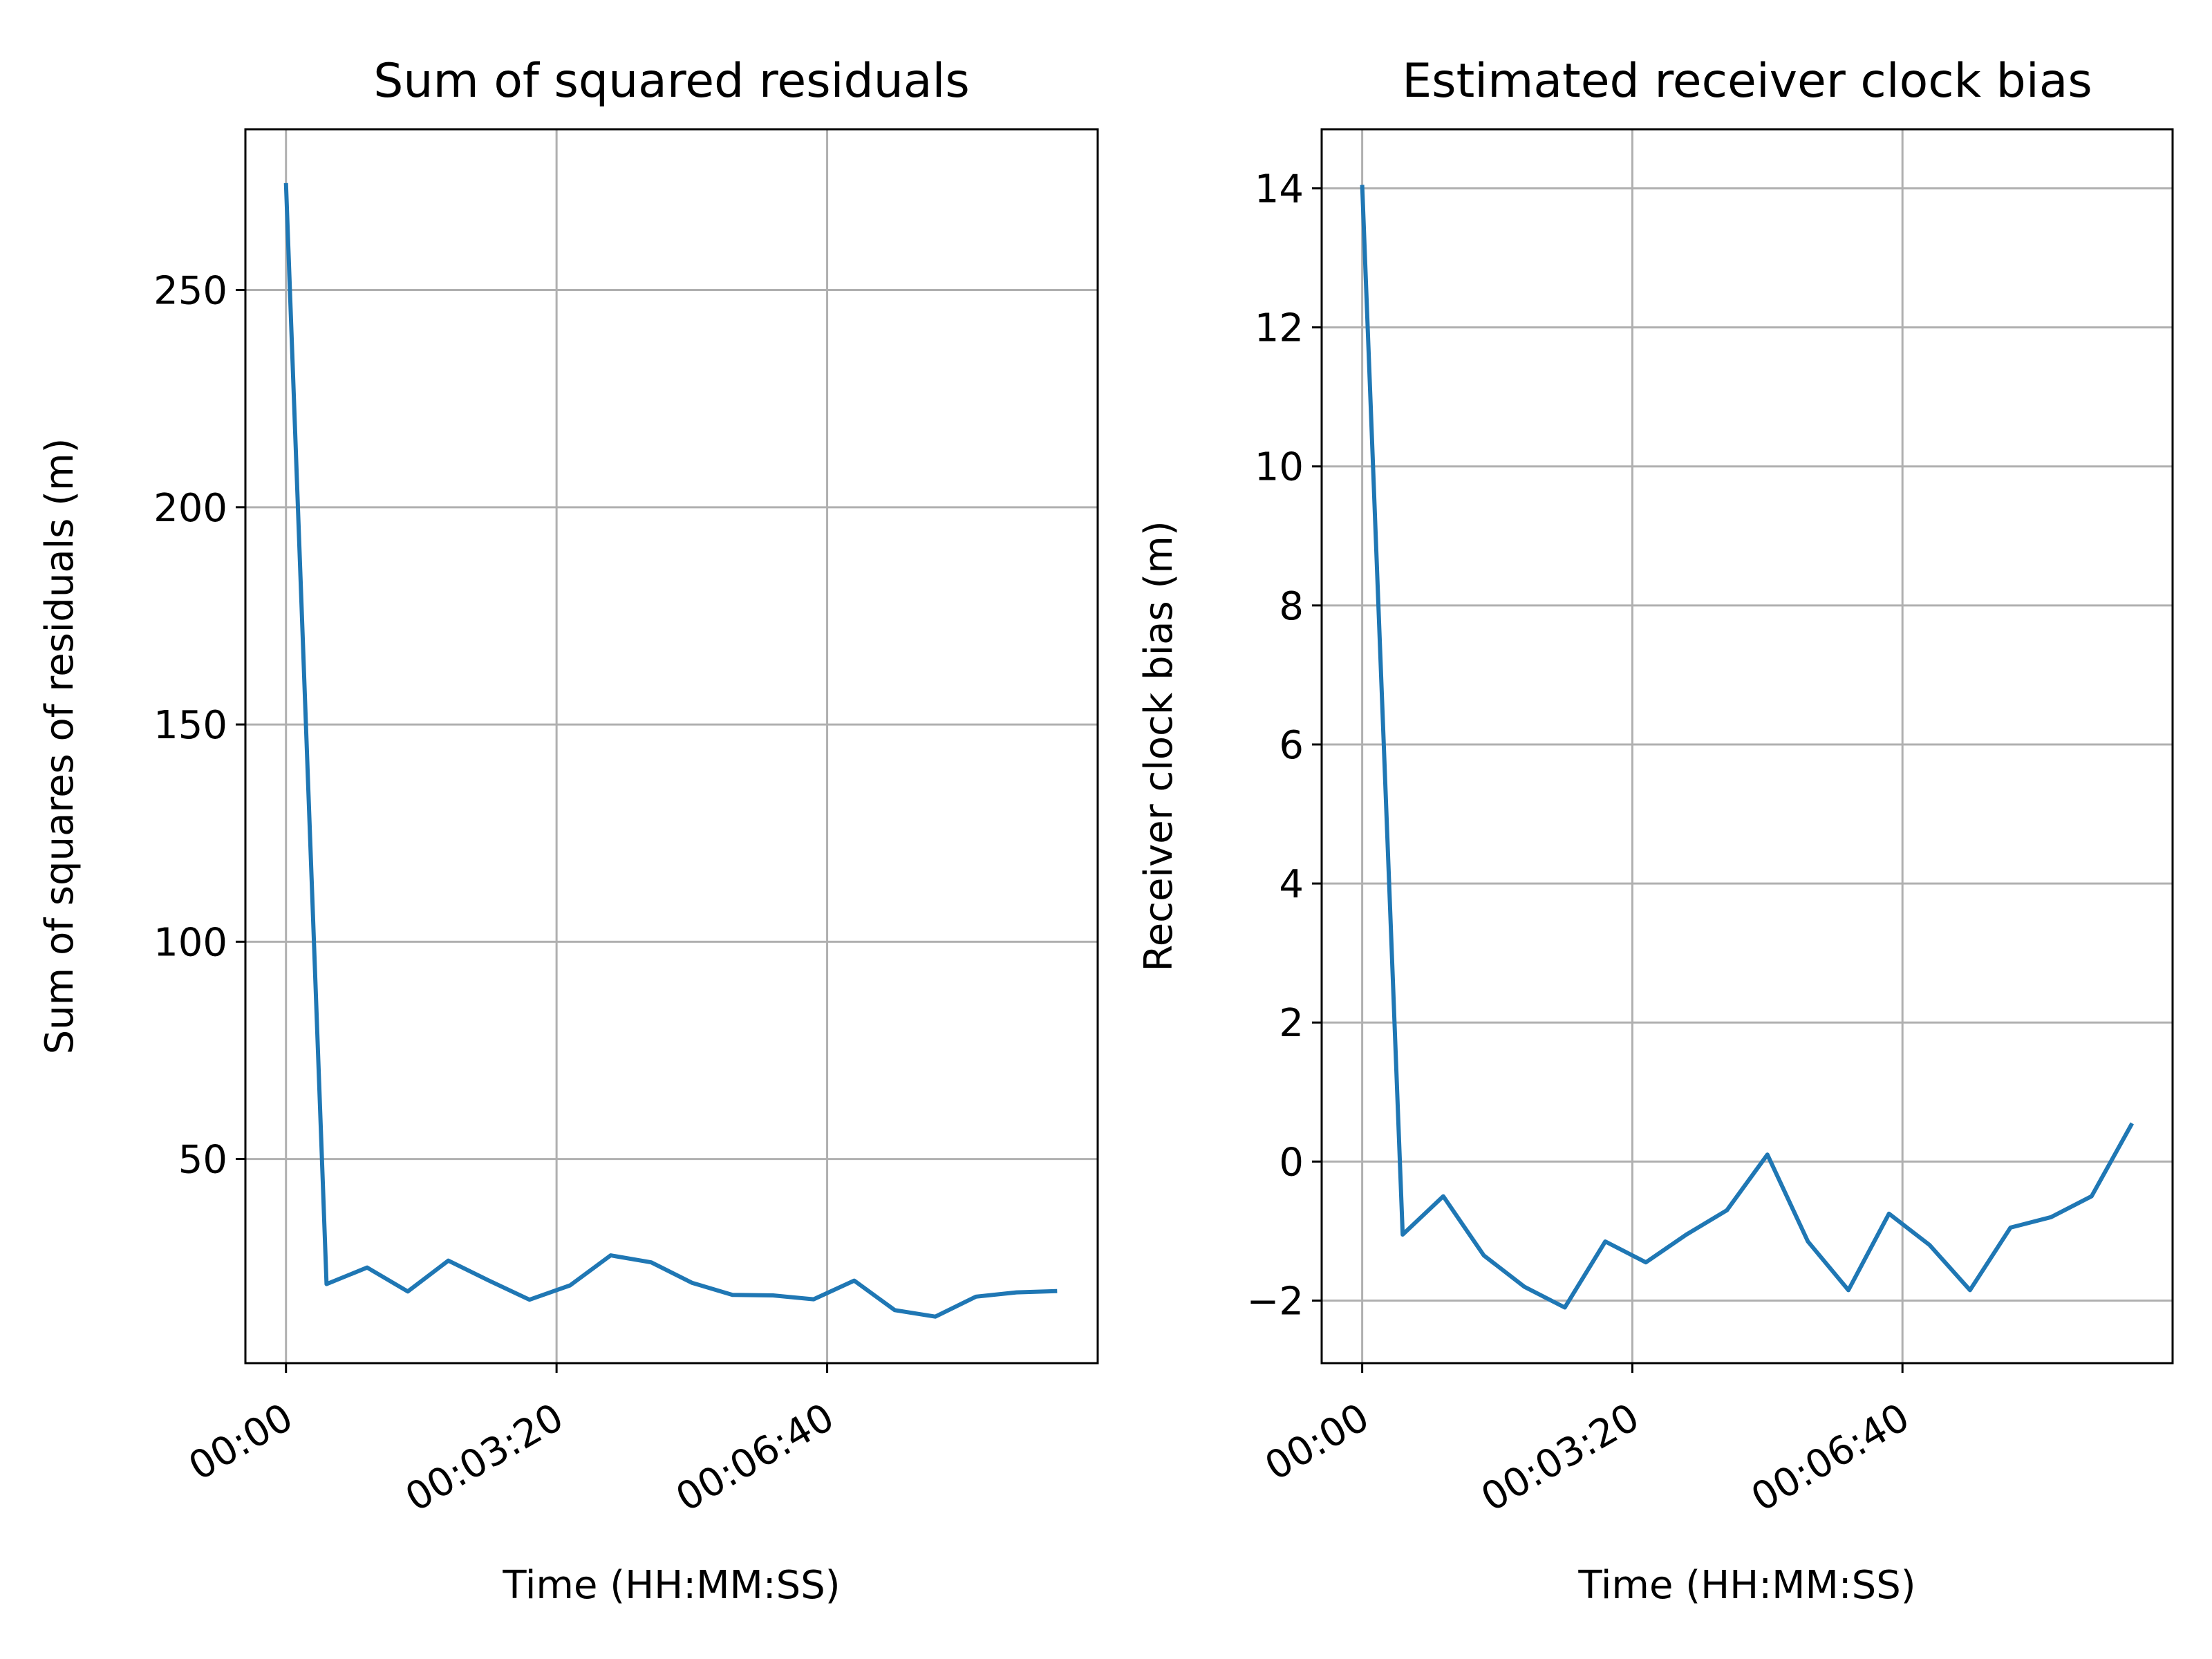 The width and height of the screenshot is (2212, 1659). I want to click on chart-0-x-axis-label: Time (HH:MM:SS), so click(671, 1586).